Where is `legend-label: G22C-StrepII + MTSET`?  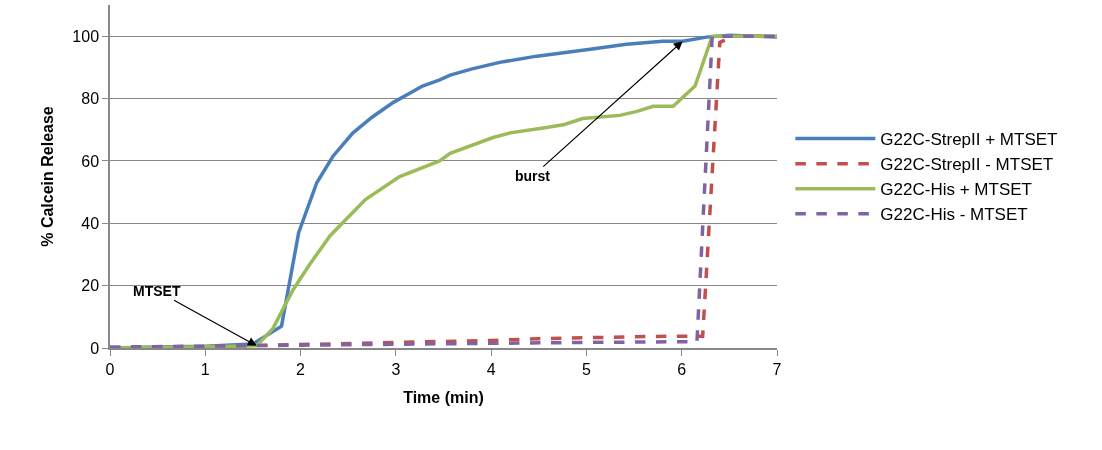
legend-label: G22C-StrepII + MTSET is located at coordinates (969, 140).